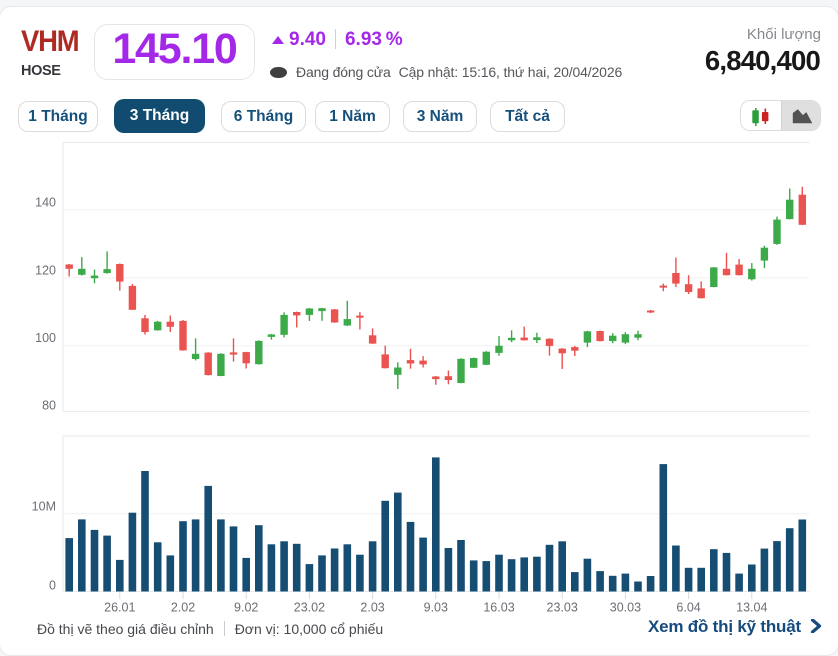 The image size is (838, 656). I want to click on svg-text: 26.01, so click(119, 608).